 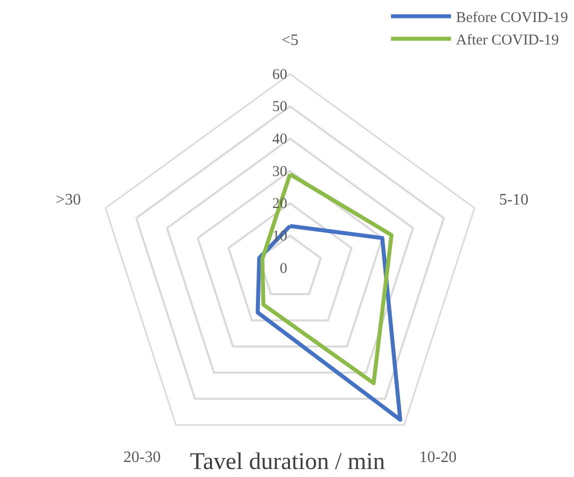 What do you see at coordinates (280, 74) in the screenshot?
I see `y-tick-label: 60` at bounding box center [280, 74].